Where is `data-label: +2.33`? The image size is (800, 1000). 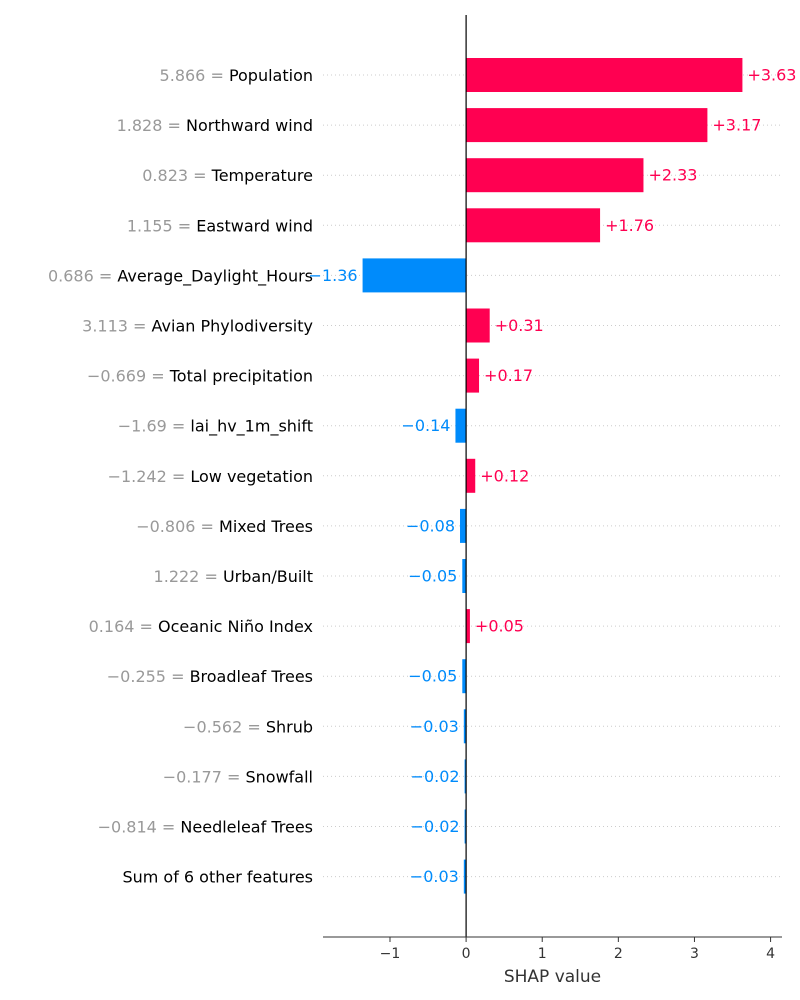
data-label: +2.33 is located at coordinates (672, 175).